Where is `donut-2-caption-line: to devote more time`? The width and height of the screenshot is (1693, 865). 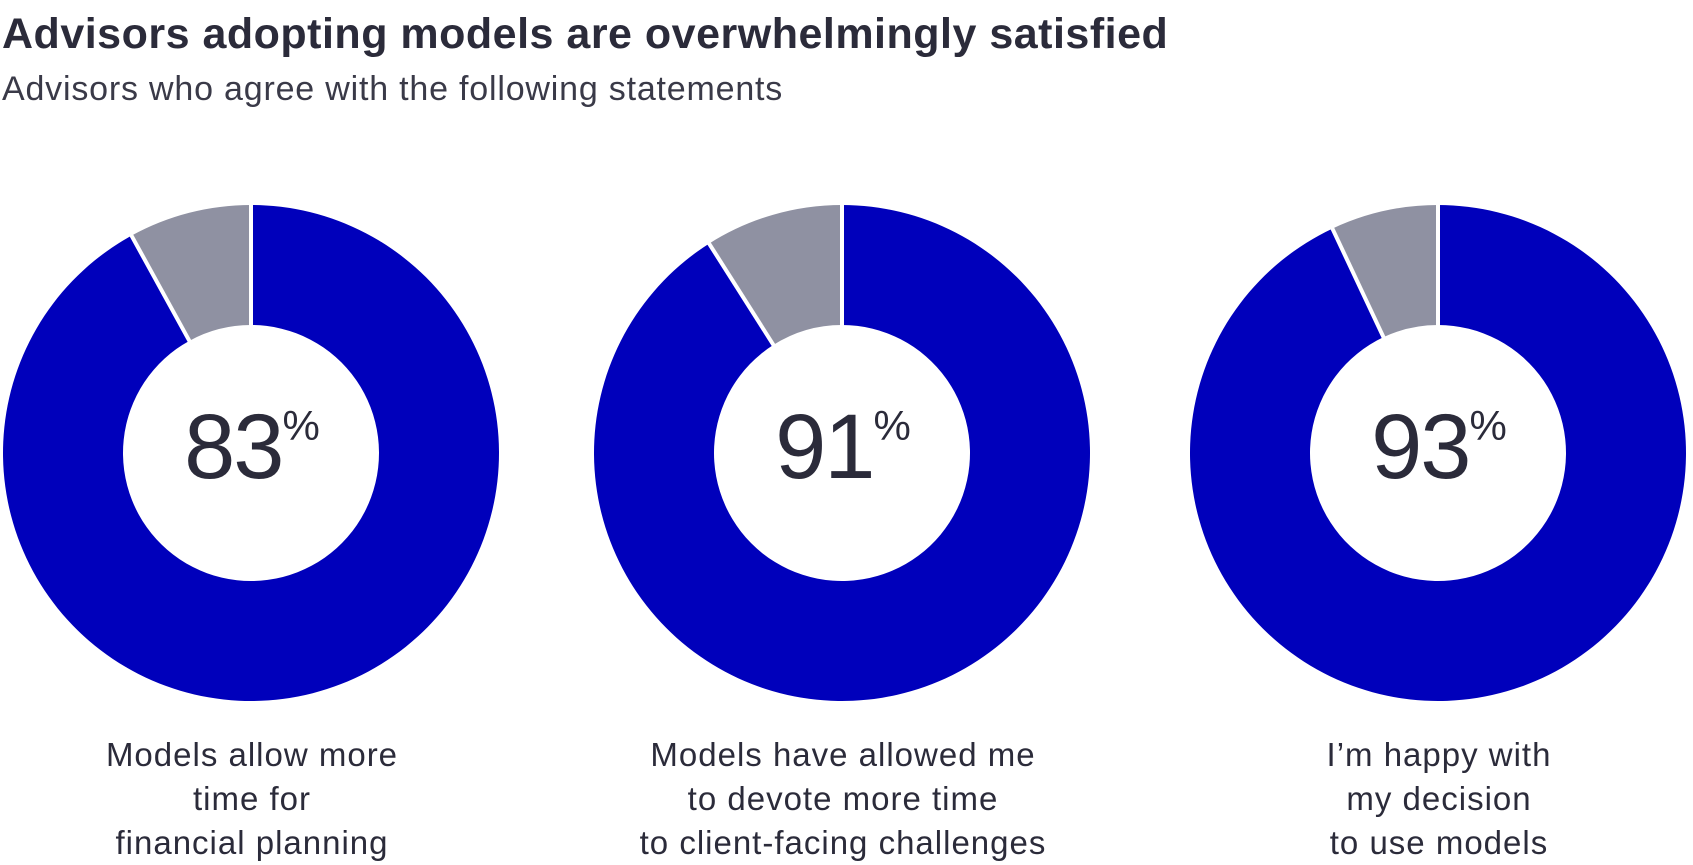
donut-2-caption-line: to devote more time is located at coordinates (843, 798).